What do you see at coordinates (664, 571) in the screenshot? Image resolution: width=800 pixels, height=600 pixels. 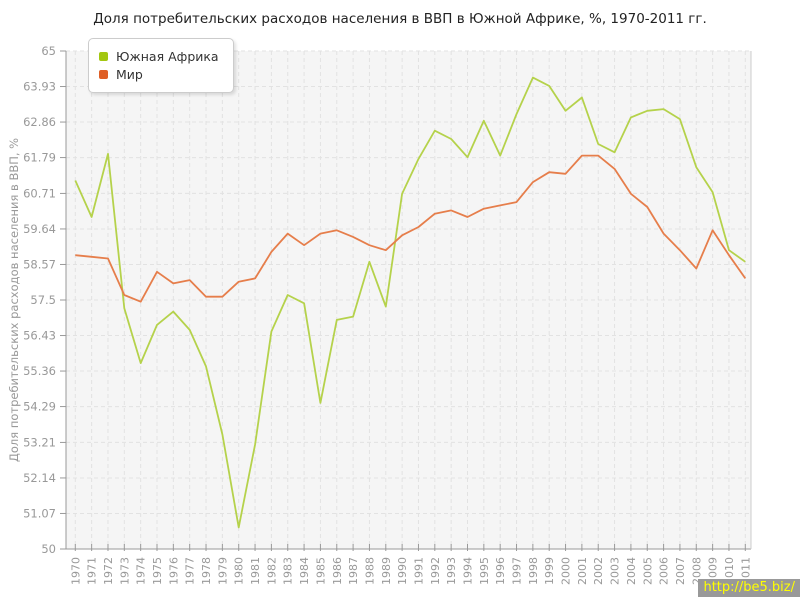 I see `svg-text: 2006` at bounding box center [664, 571].